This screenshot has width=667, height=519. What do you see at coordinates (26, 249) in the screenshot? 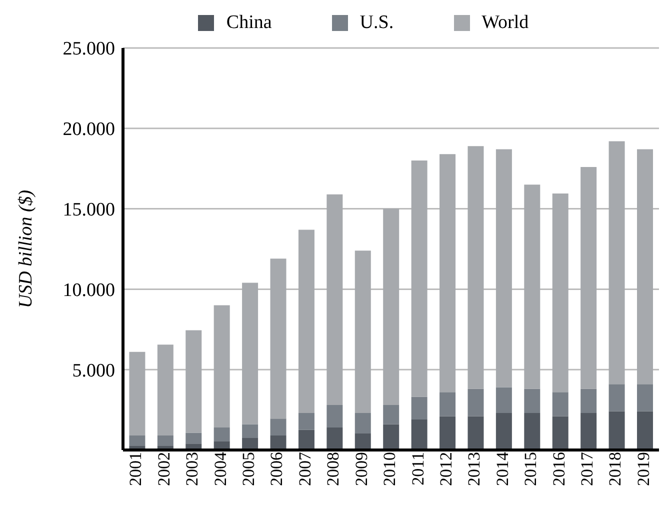
I see `y-axis-title: USD billion ($)` at bounding box center [26, 249].